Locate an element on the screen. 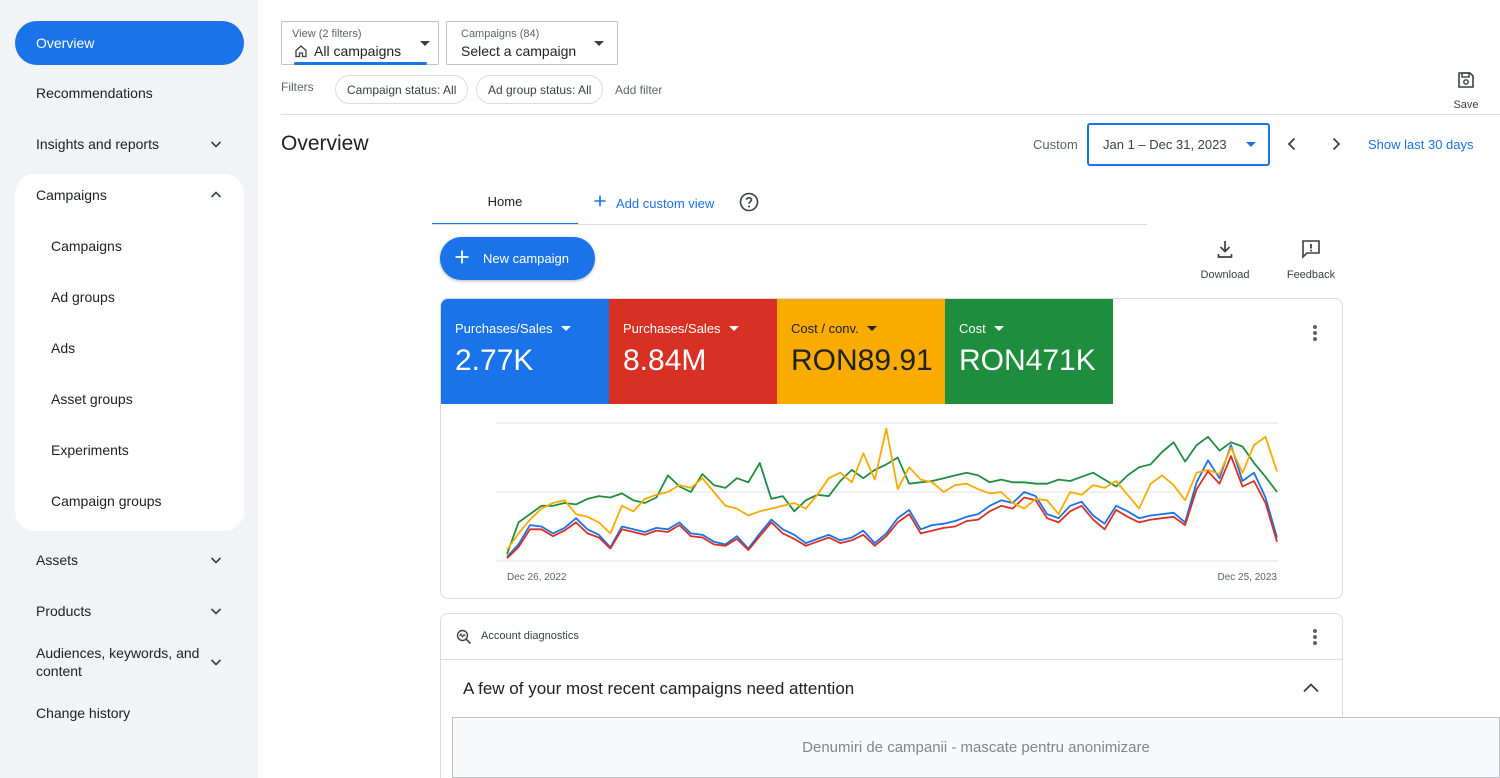 The width and height of the screenshot is (1500, 778). sidebar-item-campaigns-group: Campaigns is located at coordinates (129, 195).